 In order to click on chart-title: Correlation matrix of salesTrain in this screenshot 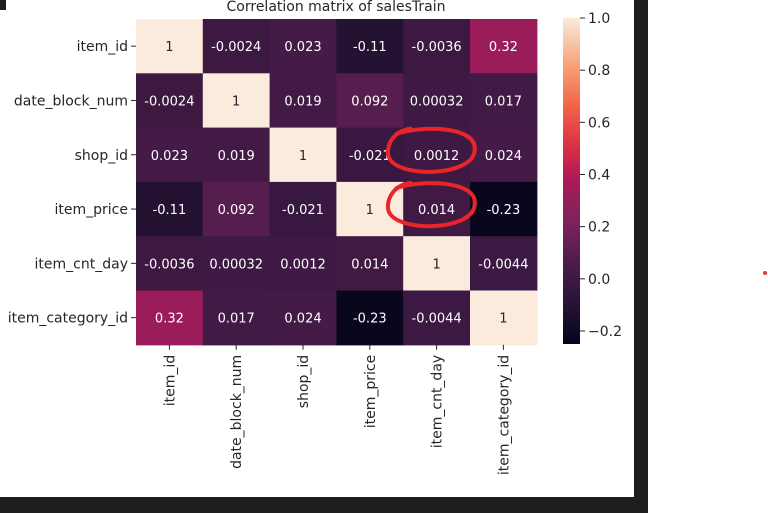, I will do `click(336, 7)`.